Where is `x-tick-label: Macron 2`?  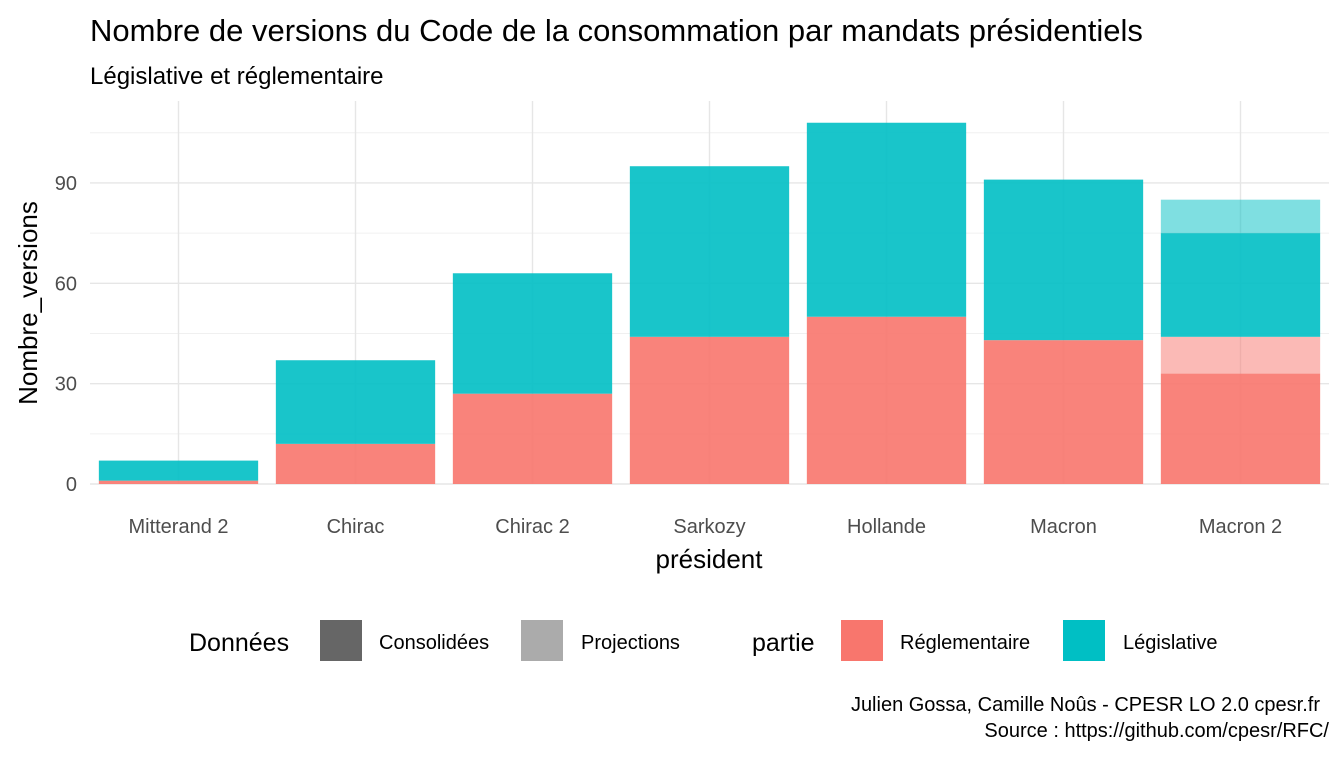 x-tick-label: Macron 2 is located at coordinates (1240, 527).